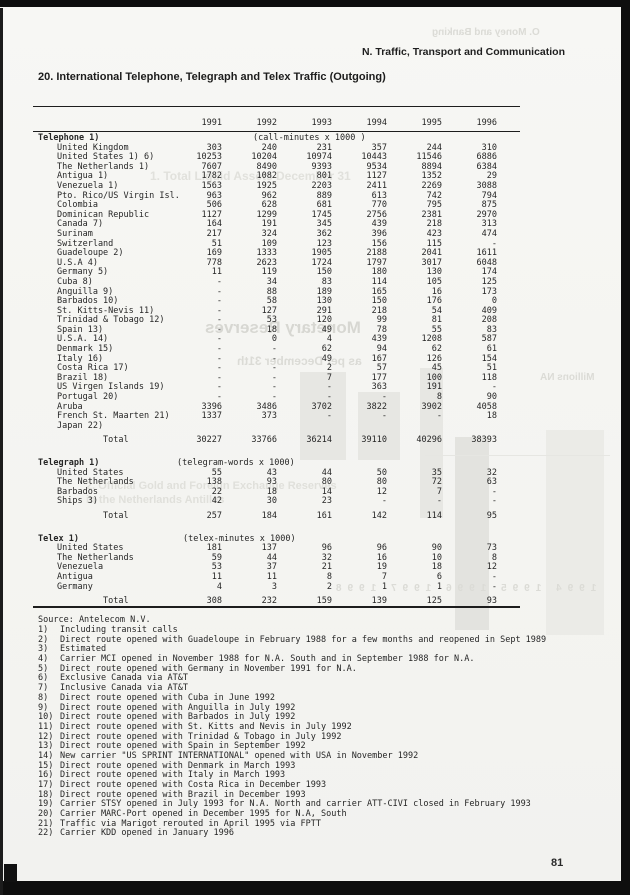  I want to click on footnote-number: 9), so click(43, 707).